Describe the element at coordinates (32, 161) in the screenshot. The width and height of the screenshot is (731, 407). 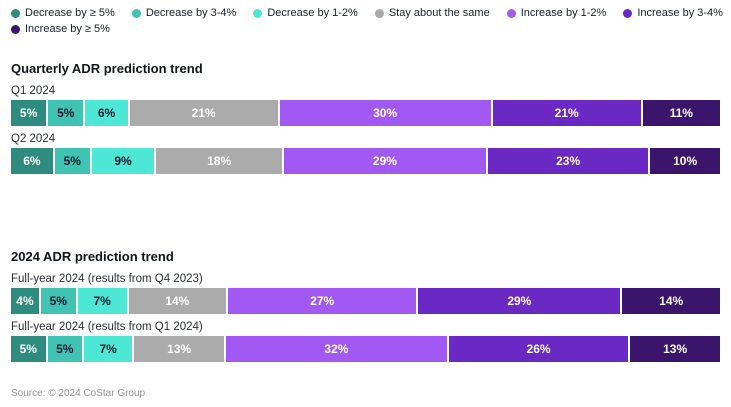
I see `bar-segment-decrease-by-5: 6%` at that location.